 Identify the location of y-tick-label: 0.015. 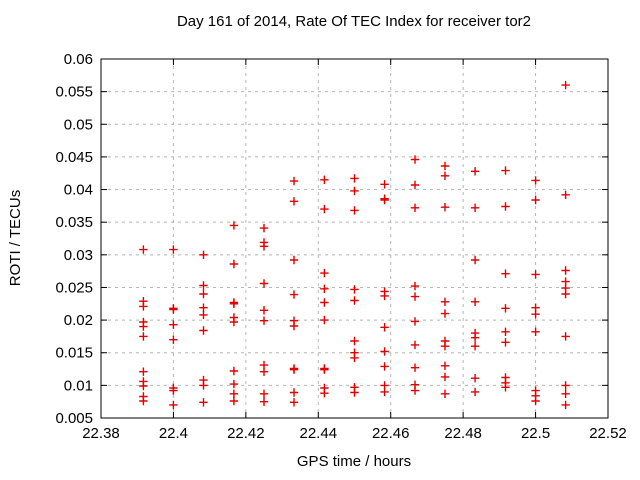
(74, 353).